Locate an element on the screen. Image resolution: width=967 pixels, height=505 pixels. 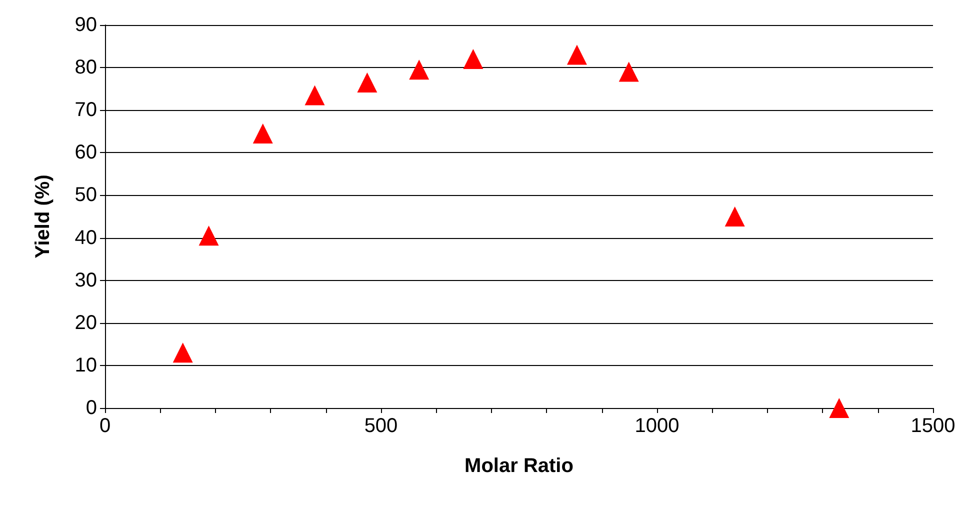
y-tick-label: 20 is located at coordinates (85, 323).